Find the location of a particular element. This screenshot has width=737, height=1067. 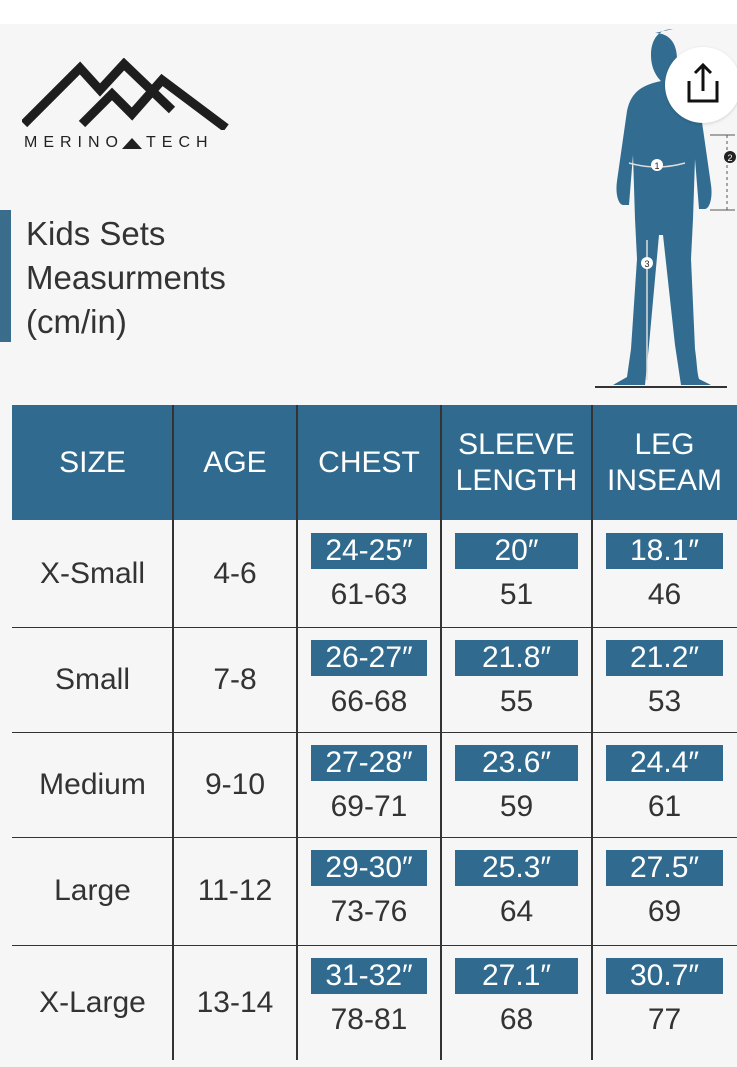

header-cell: LEG INSEAM is located at coordinates (664, 462).